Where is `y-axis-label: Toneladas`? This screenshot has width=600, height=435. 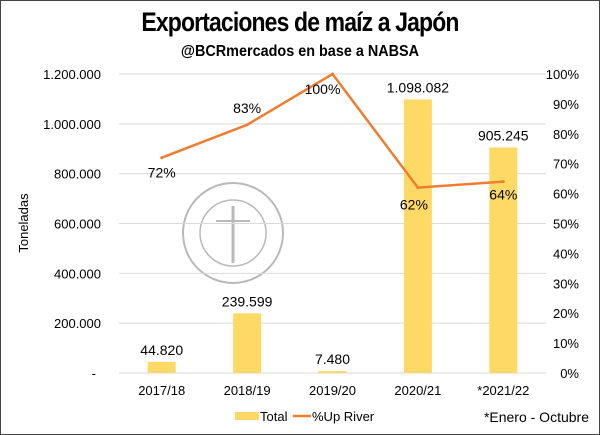
y-axis-label: Toneladas is located at coordinates (23, 223).